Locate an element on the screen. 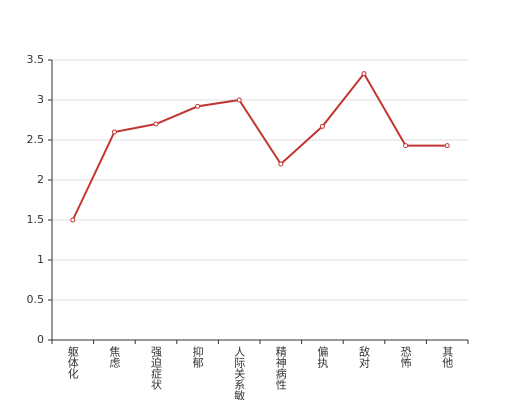  y-tick-label: 3.5 is located at coordinates (36, 59).